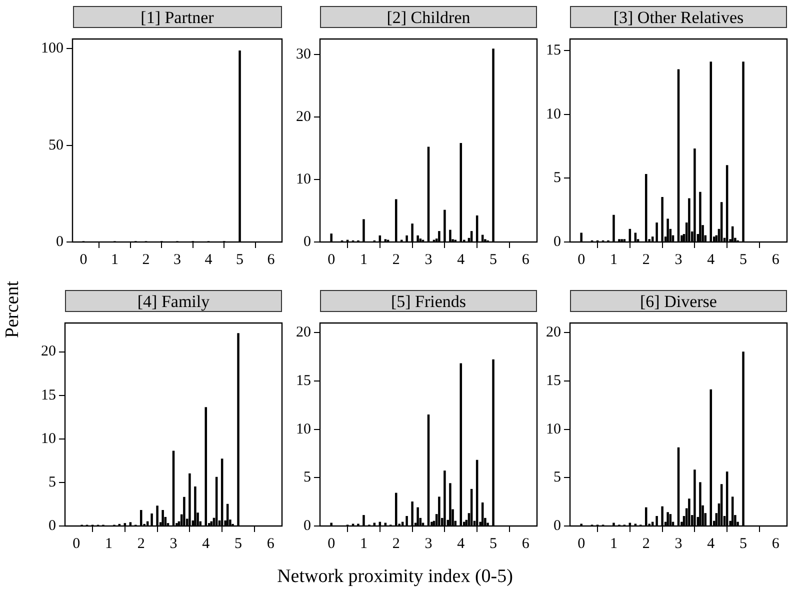 This screenshot has width=790, height=600. Describe the element at coordinates (13, 310) in the screenshot. I see `y-axis-title: Percent` at that location.